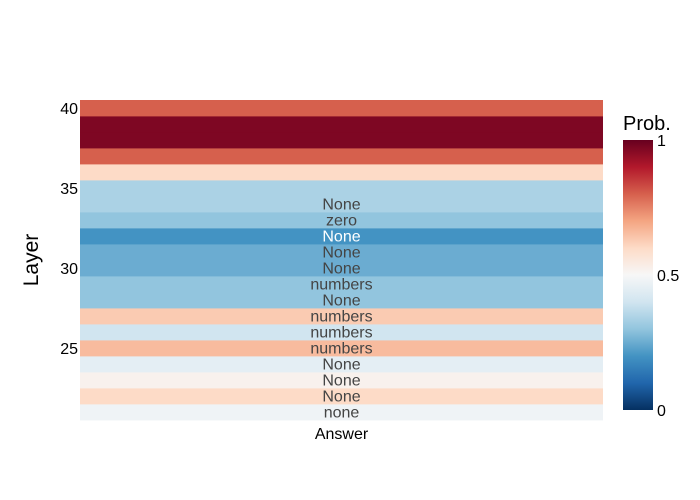  What do you see at coordinates (638, 275) in the screenshot?
I see `colorbar-gradient` at bounding box center [638, 275].